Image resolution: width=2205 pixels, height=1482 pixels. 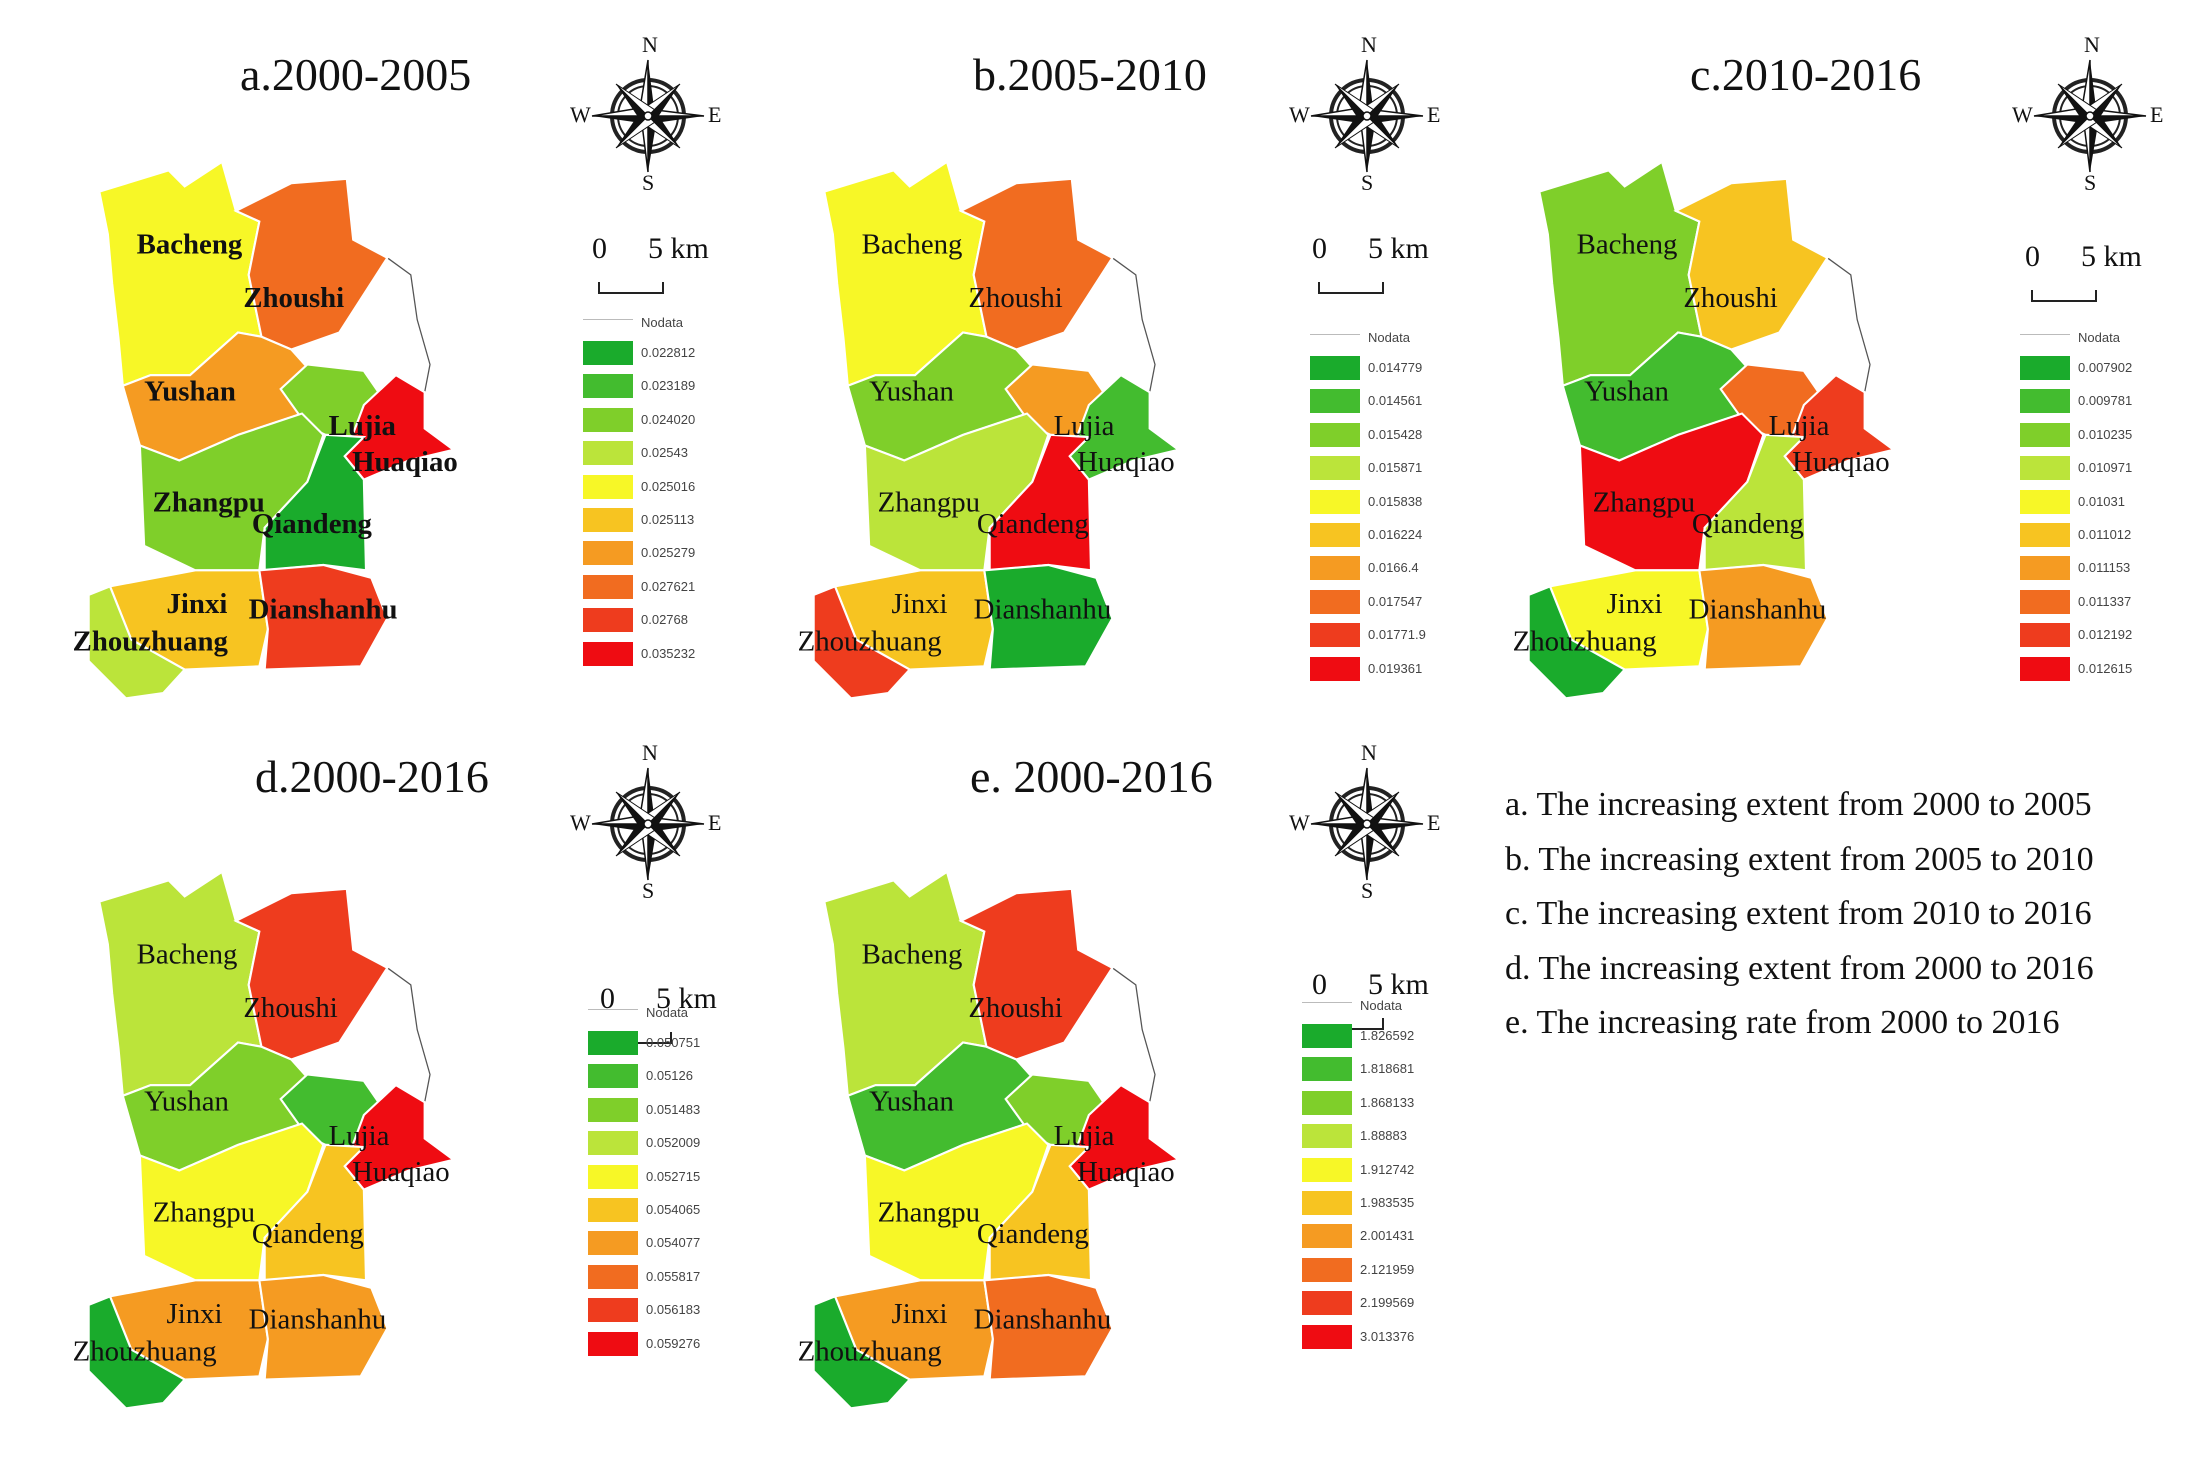 I want to click on legend-row: 0.015871, so click(x=1375, y=468).